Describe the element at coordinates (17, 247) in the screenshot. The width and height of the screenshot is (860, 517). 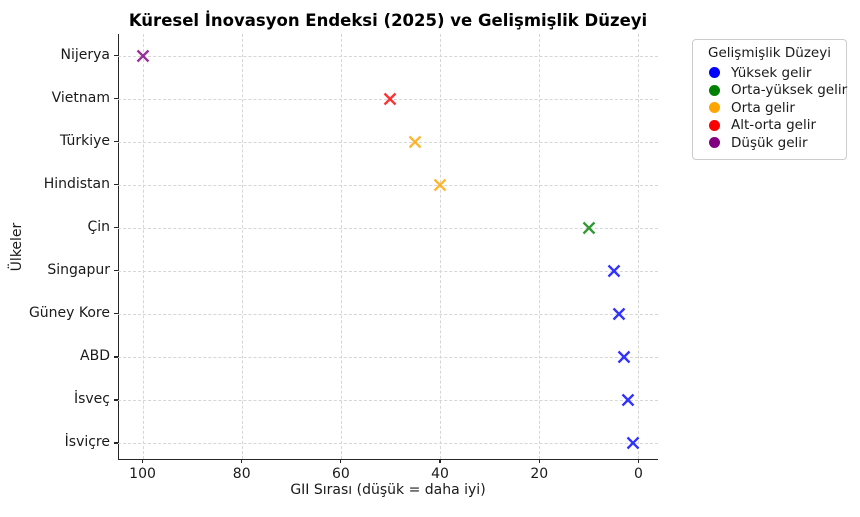
I see `y-axis-label: Ülkeler` at that location.